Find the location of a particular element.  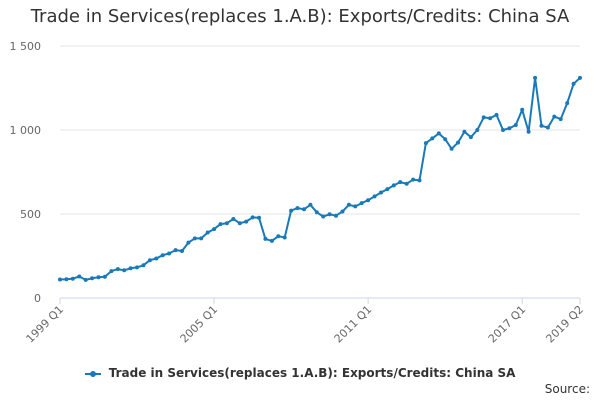

legend-marker is located at coordinates (92, 373).